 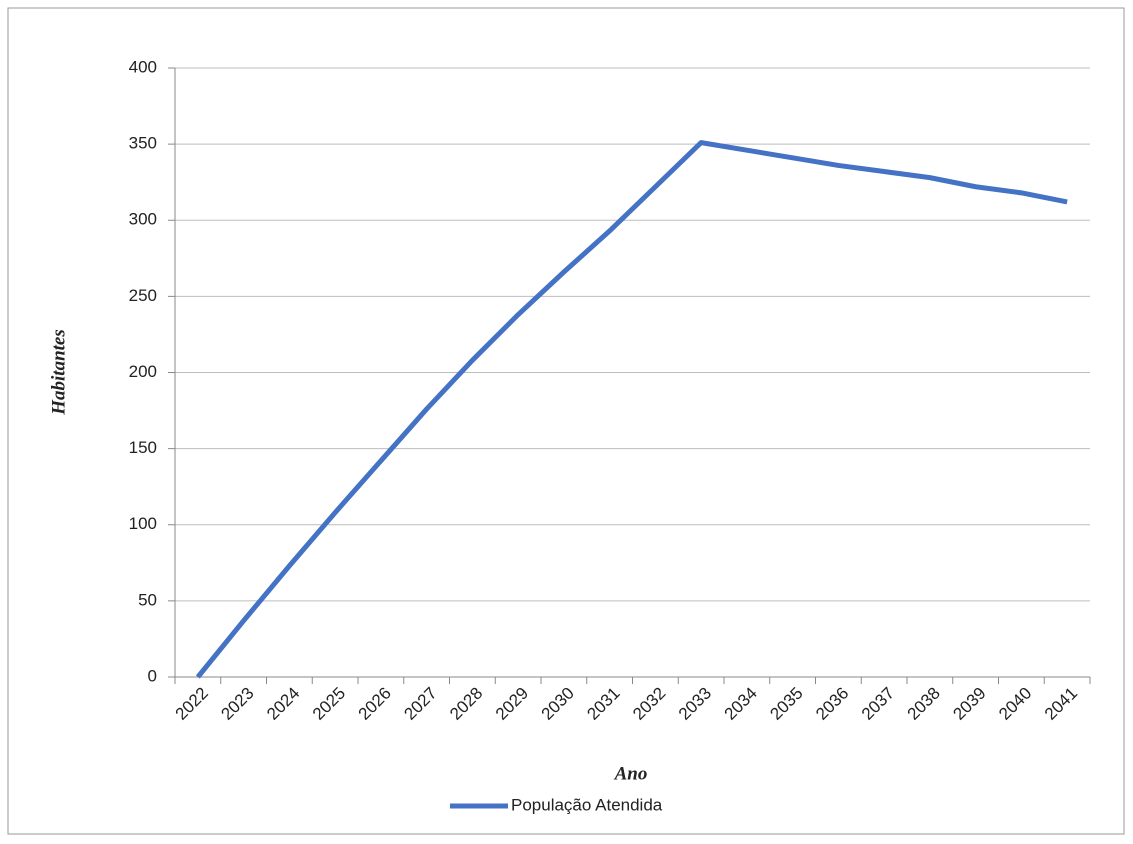 I want to click on y-tick-label: 150, so click(x=143, y=447).